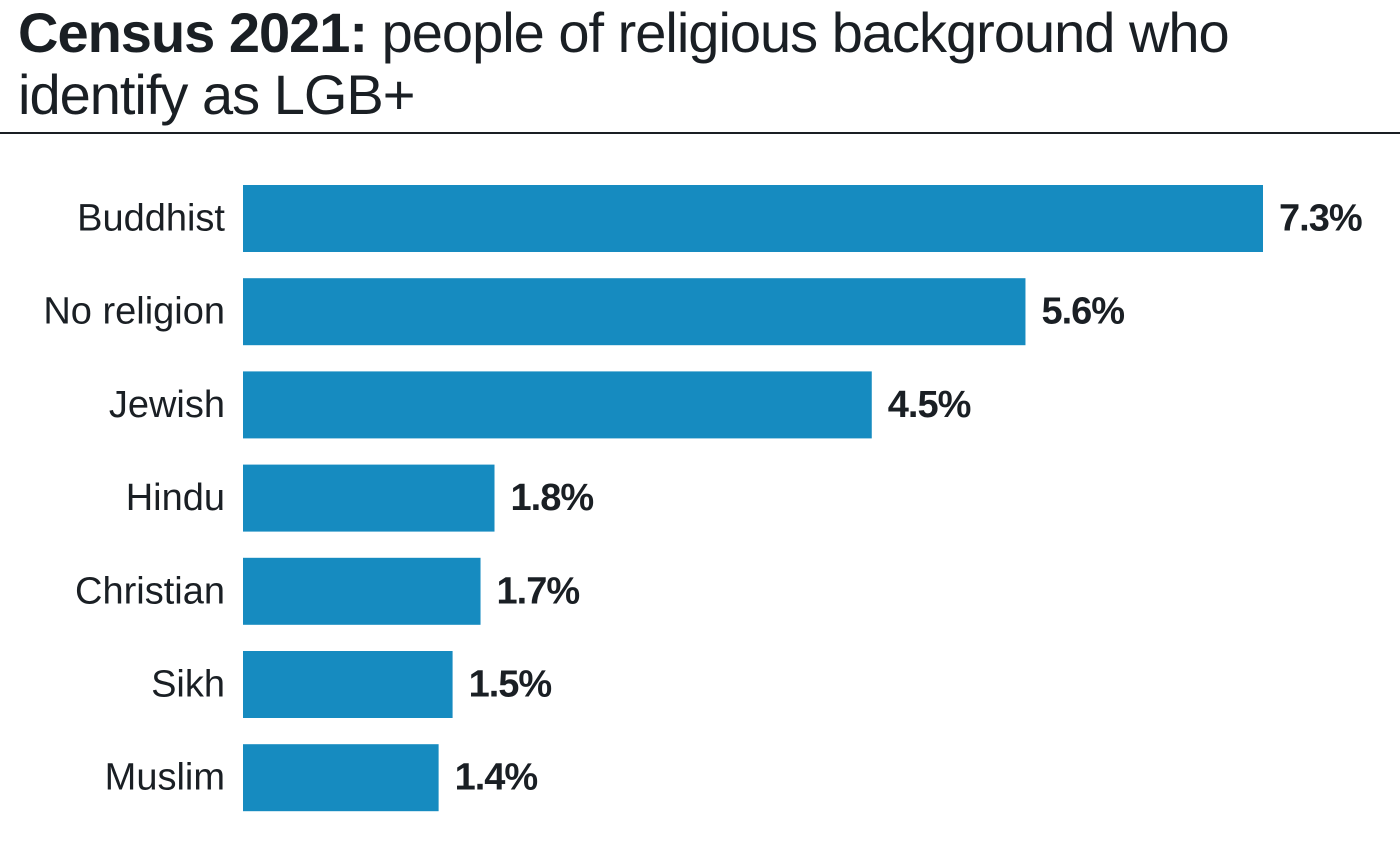 This screenshot has height=850, width=1400. What do you see at coordinates (496, 778) in the screenshot?
I see `value-label-muslim: 1.4%` at bounding box center [496, 778].